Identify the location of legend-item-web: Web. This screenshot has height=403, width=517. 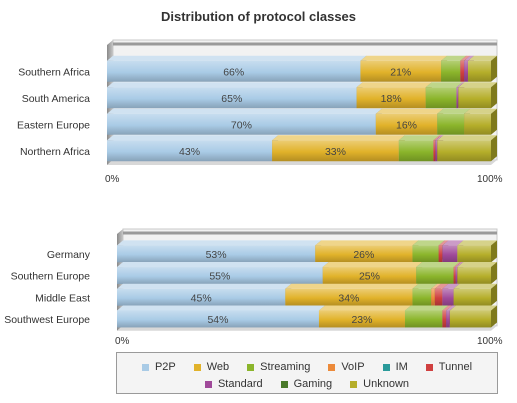
(211, 367).